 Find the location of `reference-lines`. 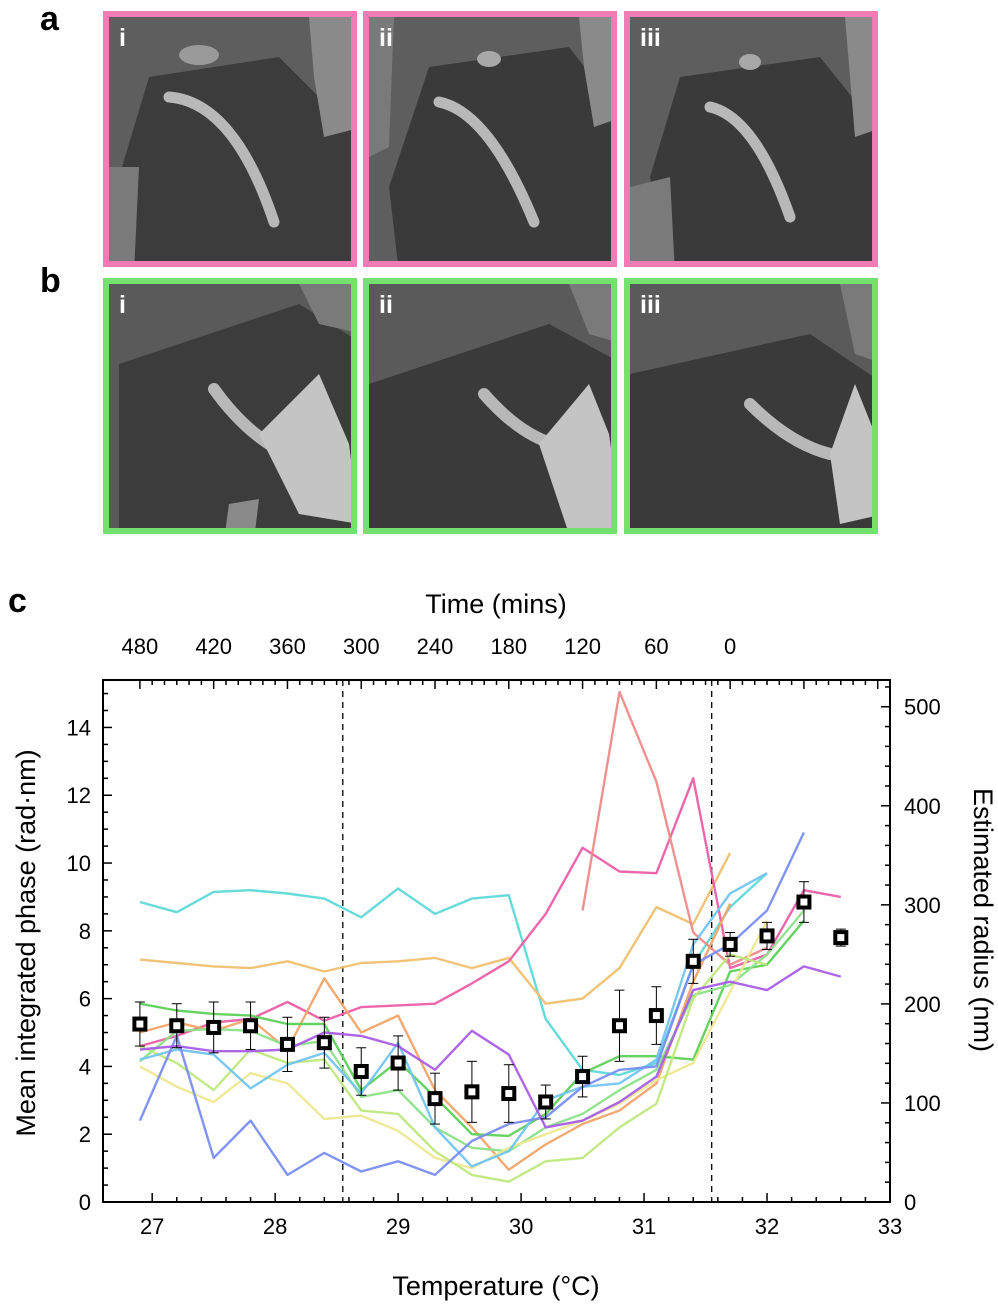

reference-lines is located at coordinates (527, 941).